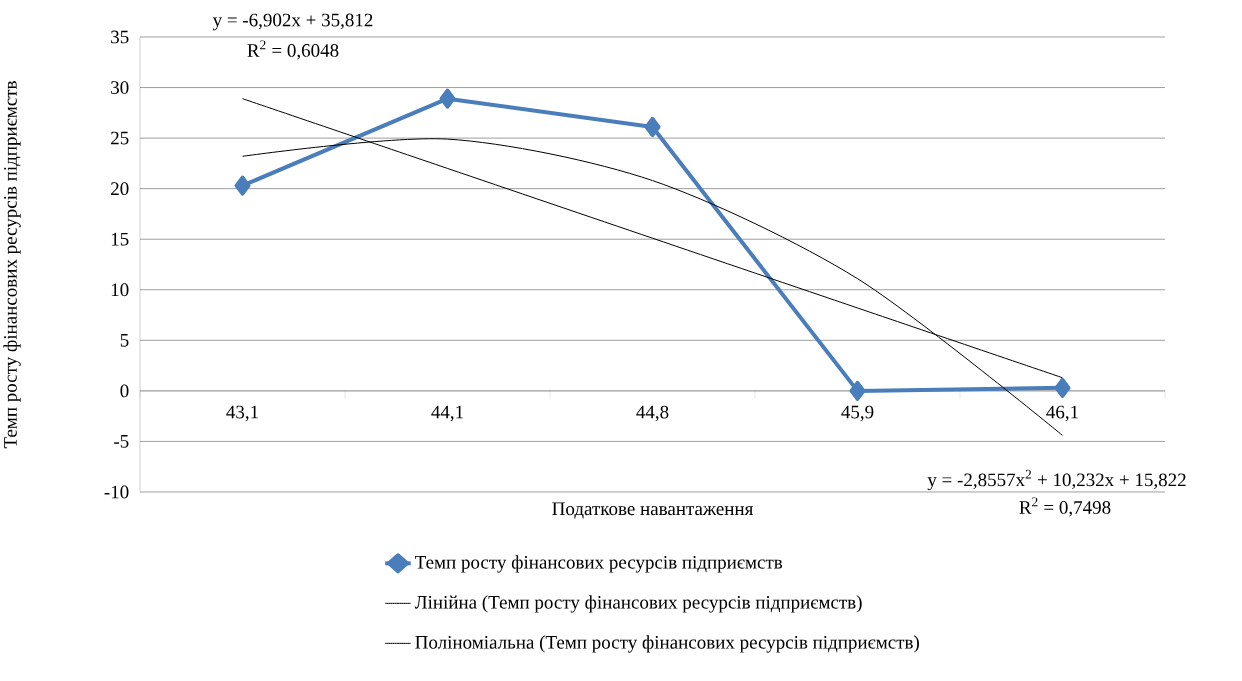 Image resolution: width=1242 pixels, height=681 pixels. I want to click on y-tick-label: 5, so click(124, 340).